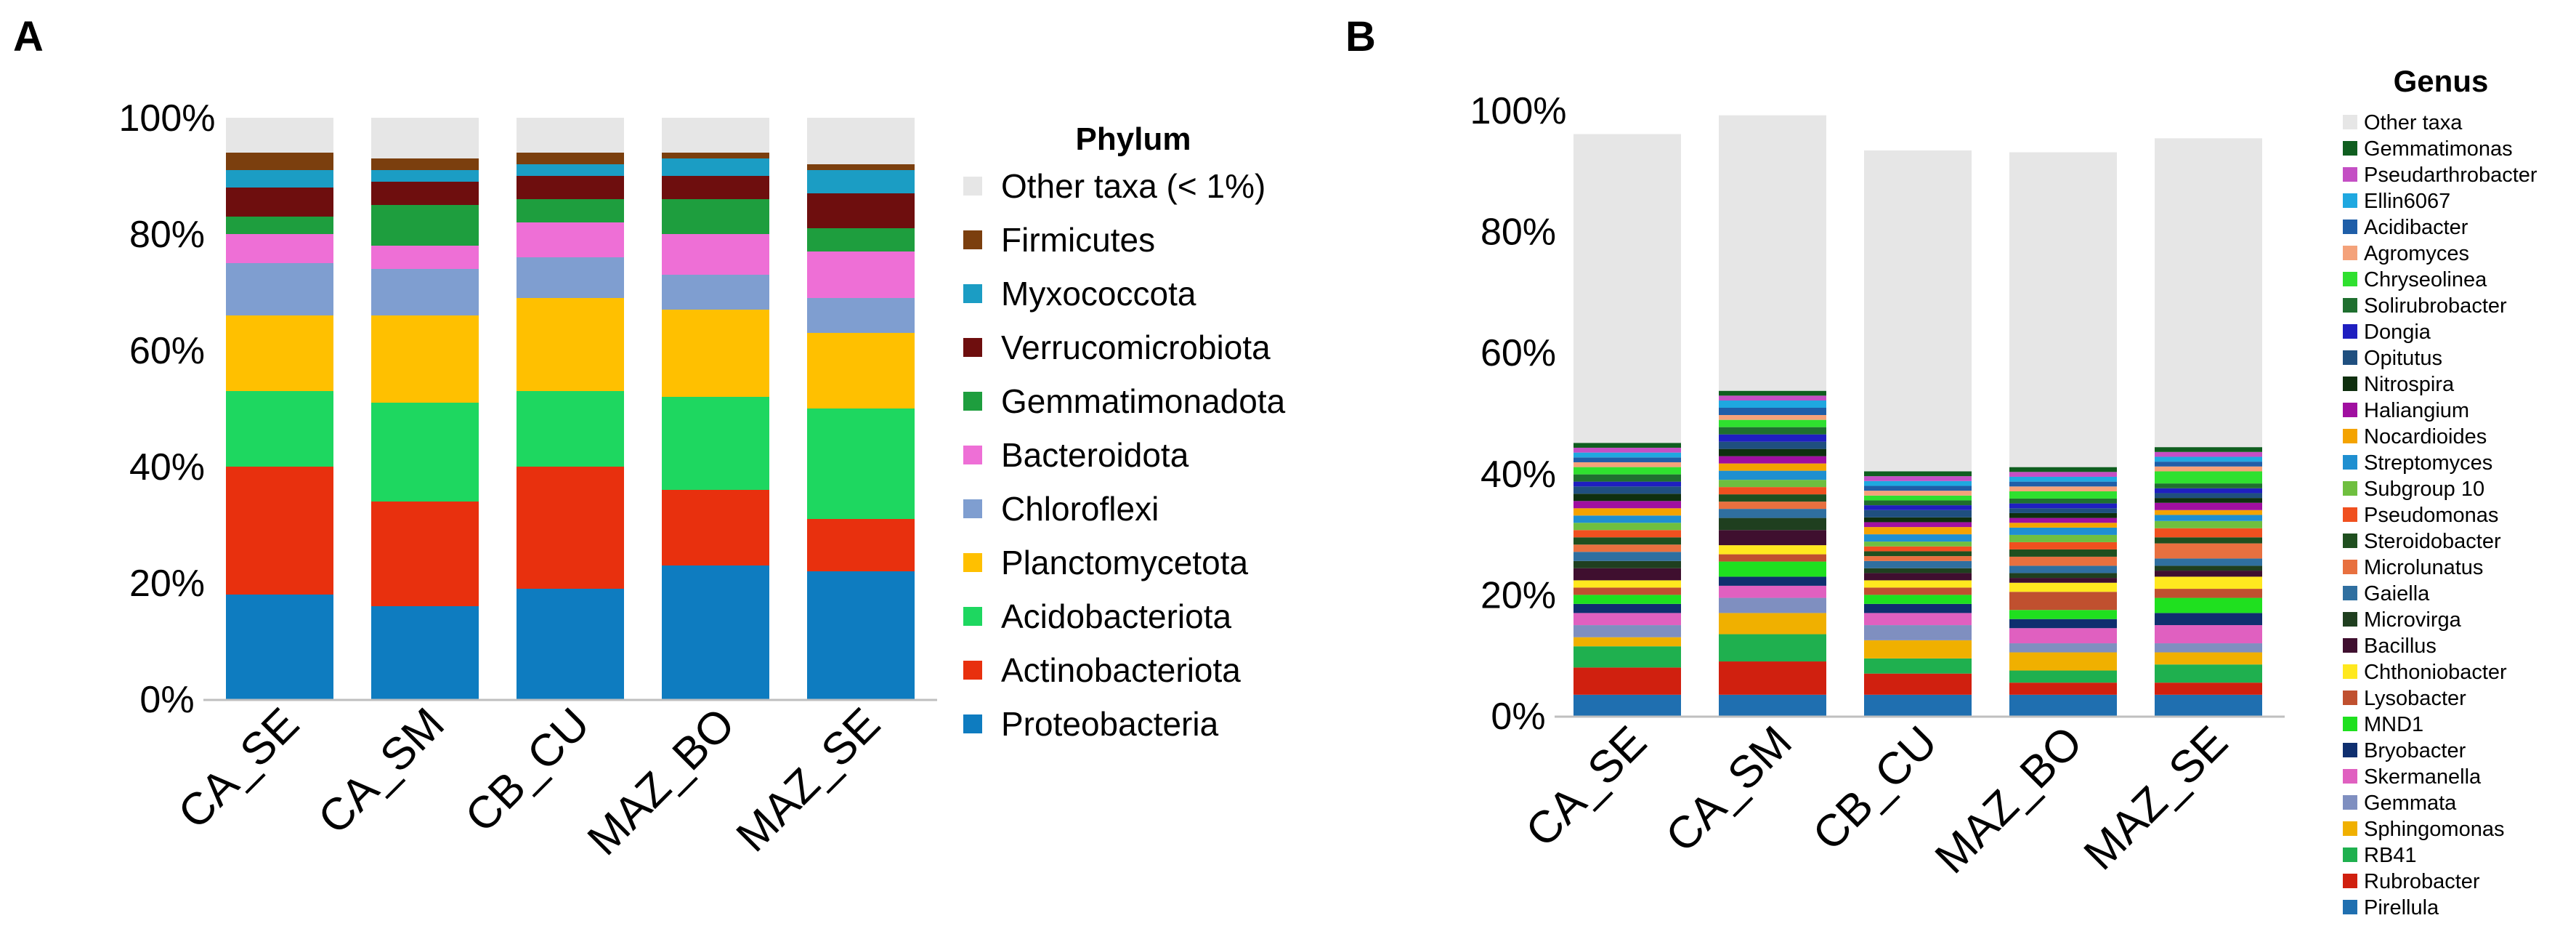  What do you see at coordinates (279, 248) in the screenshot?
I see `panel-a-bar-ca-se-bacteroidota` at bounding box center [279, 248].